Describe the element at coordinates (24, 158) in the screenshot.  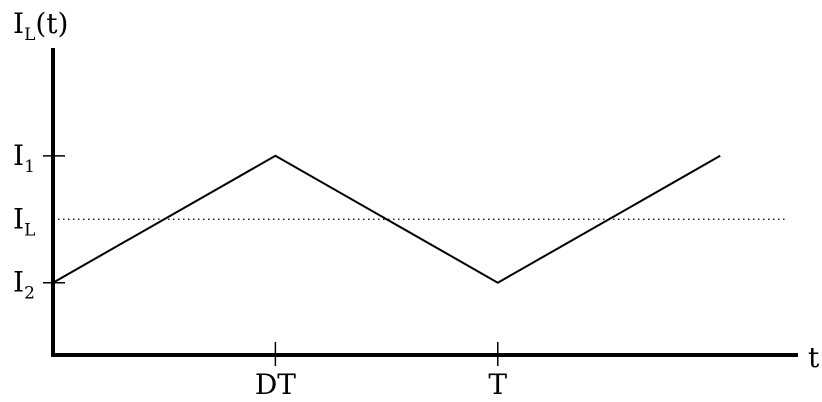
I see `y-tick-label-0: I1` at that location.